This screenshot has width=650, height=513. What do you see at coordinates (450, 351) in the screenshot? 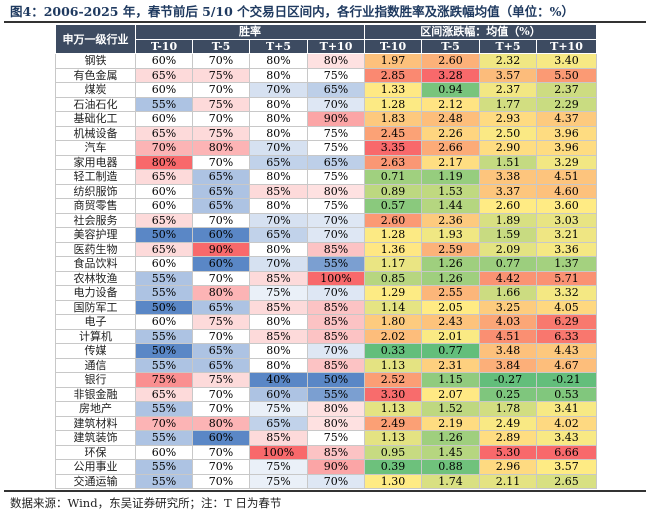
I see `return-cell: 0.77` at bounding box center [450, 351].